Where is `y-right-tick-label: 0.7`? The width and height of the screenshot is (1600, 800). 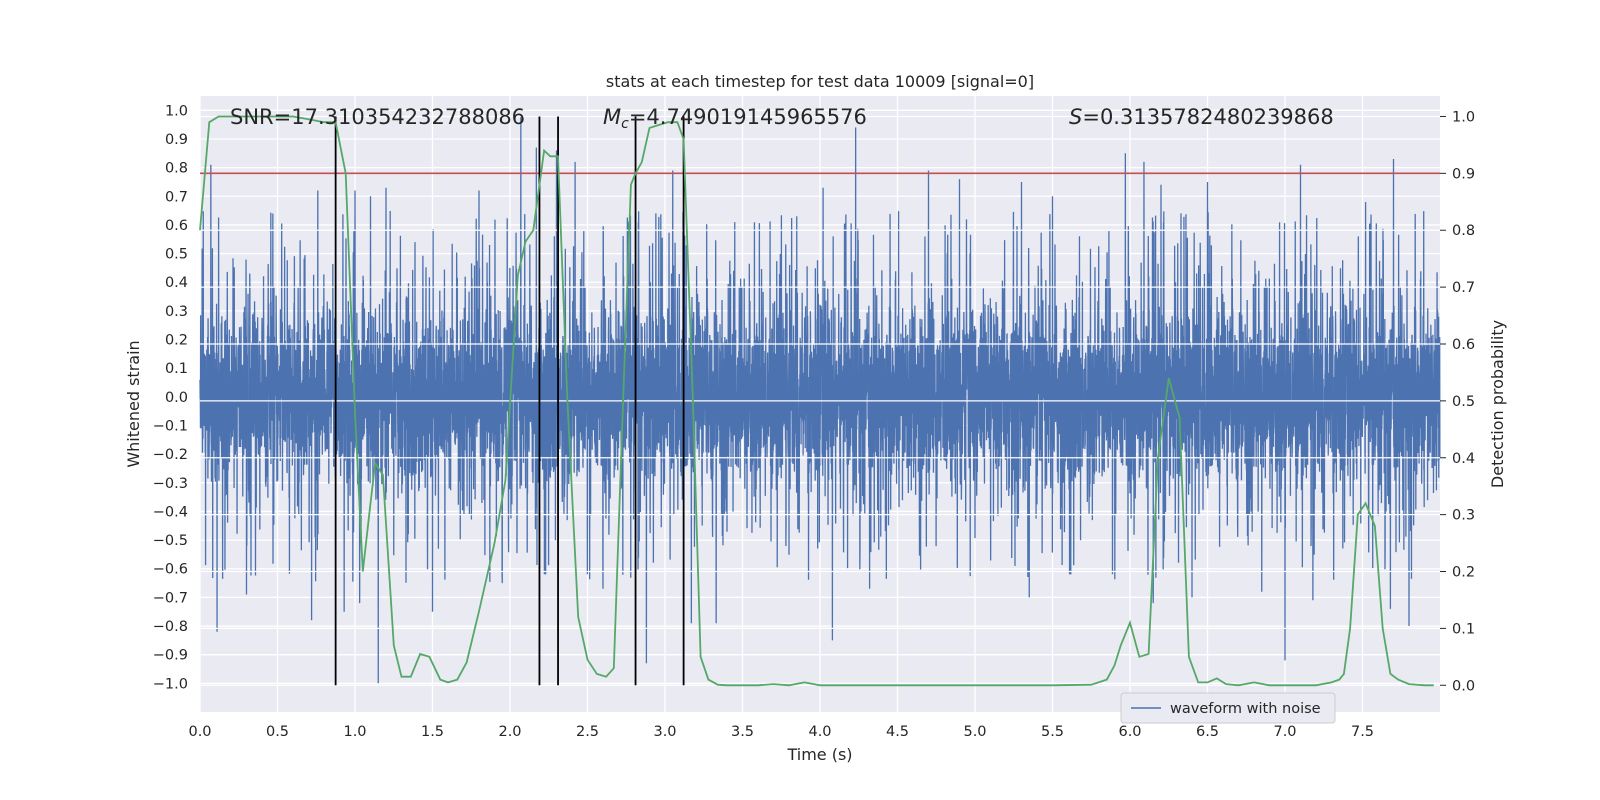
y-right-tick-label: 0.7 is located at coordinates (1463, 288).